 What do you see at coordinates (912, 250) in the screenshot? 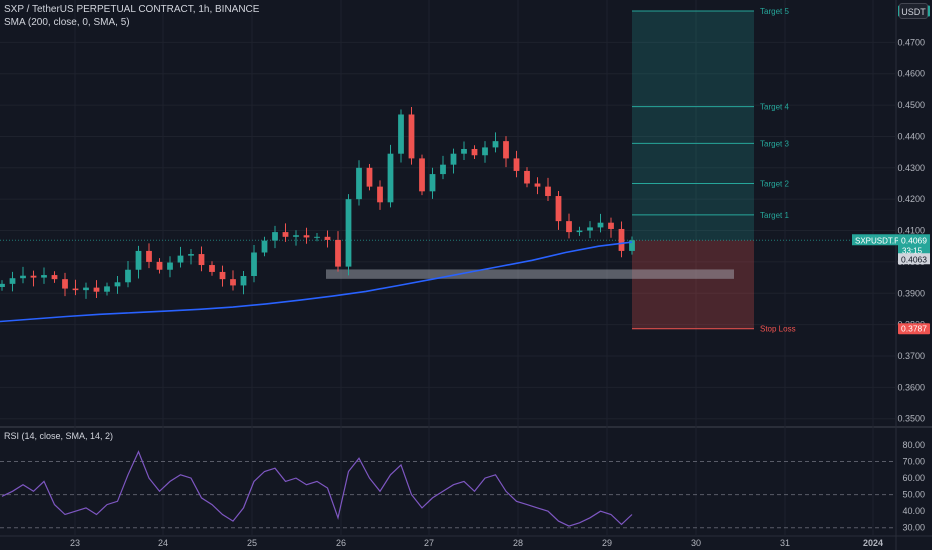
I see `countdown-text: 33:15` at bounding box center [912, 250].